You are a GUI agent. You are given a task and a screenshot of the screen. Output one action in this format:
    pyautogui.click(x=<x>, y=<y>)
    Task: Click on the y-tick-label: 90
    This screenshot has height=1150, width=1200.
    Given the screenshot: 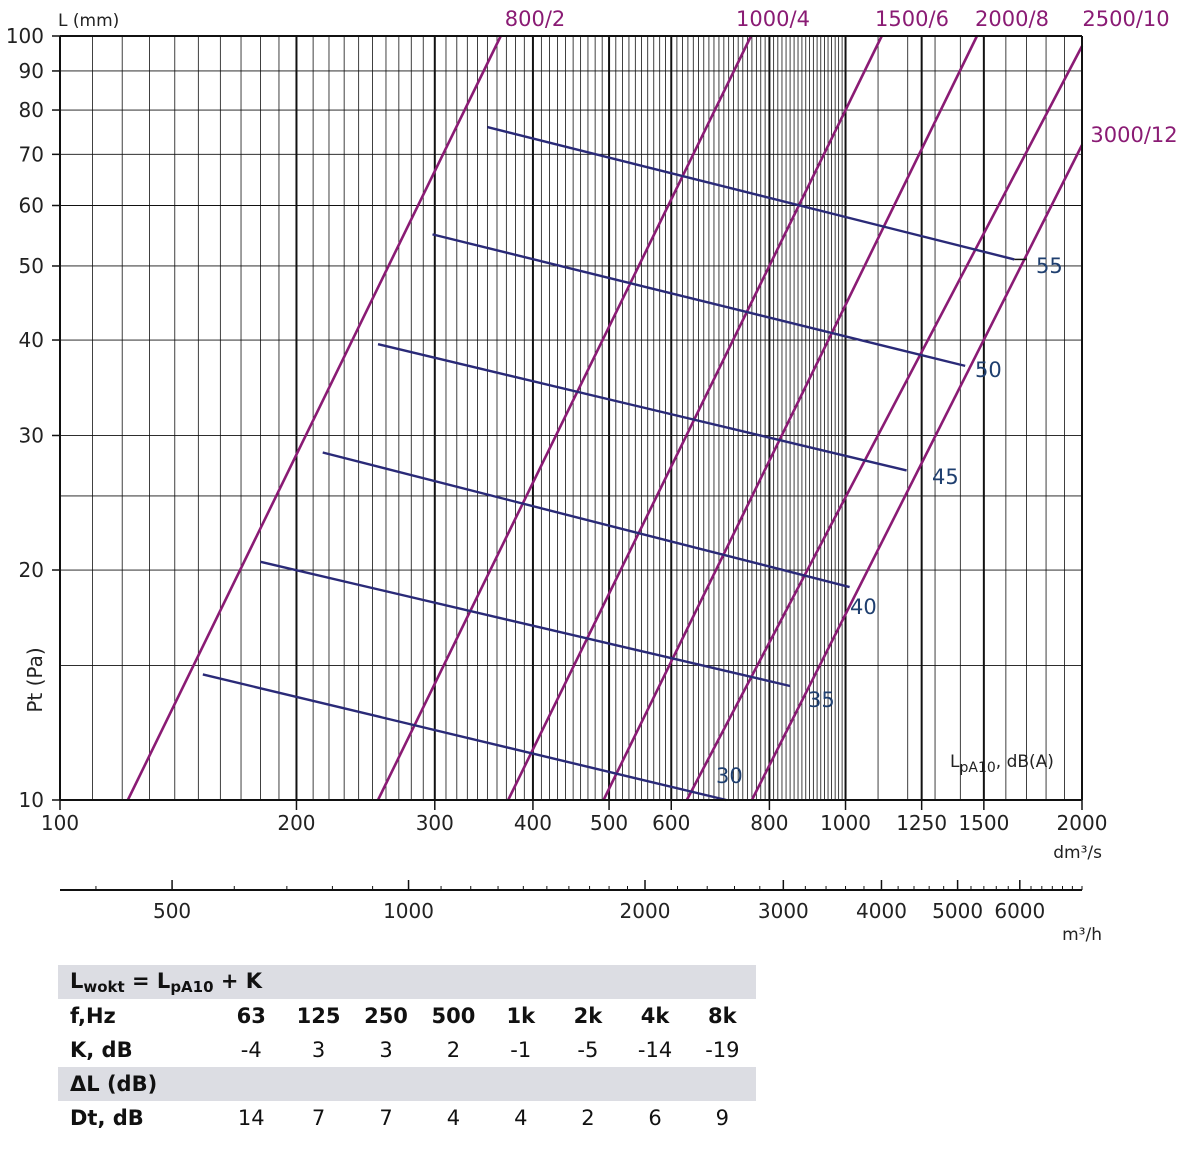 What is the action you would take?
    pyautogui.click(x=31, y=71)
    